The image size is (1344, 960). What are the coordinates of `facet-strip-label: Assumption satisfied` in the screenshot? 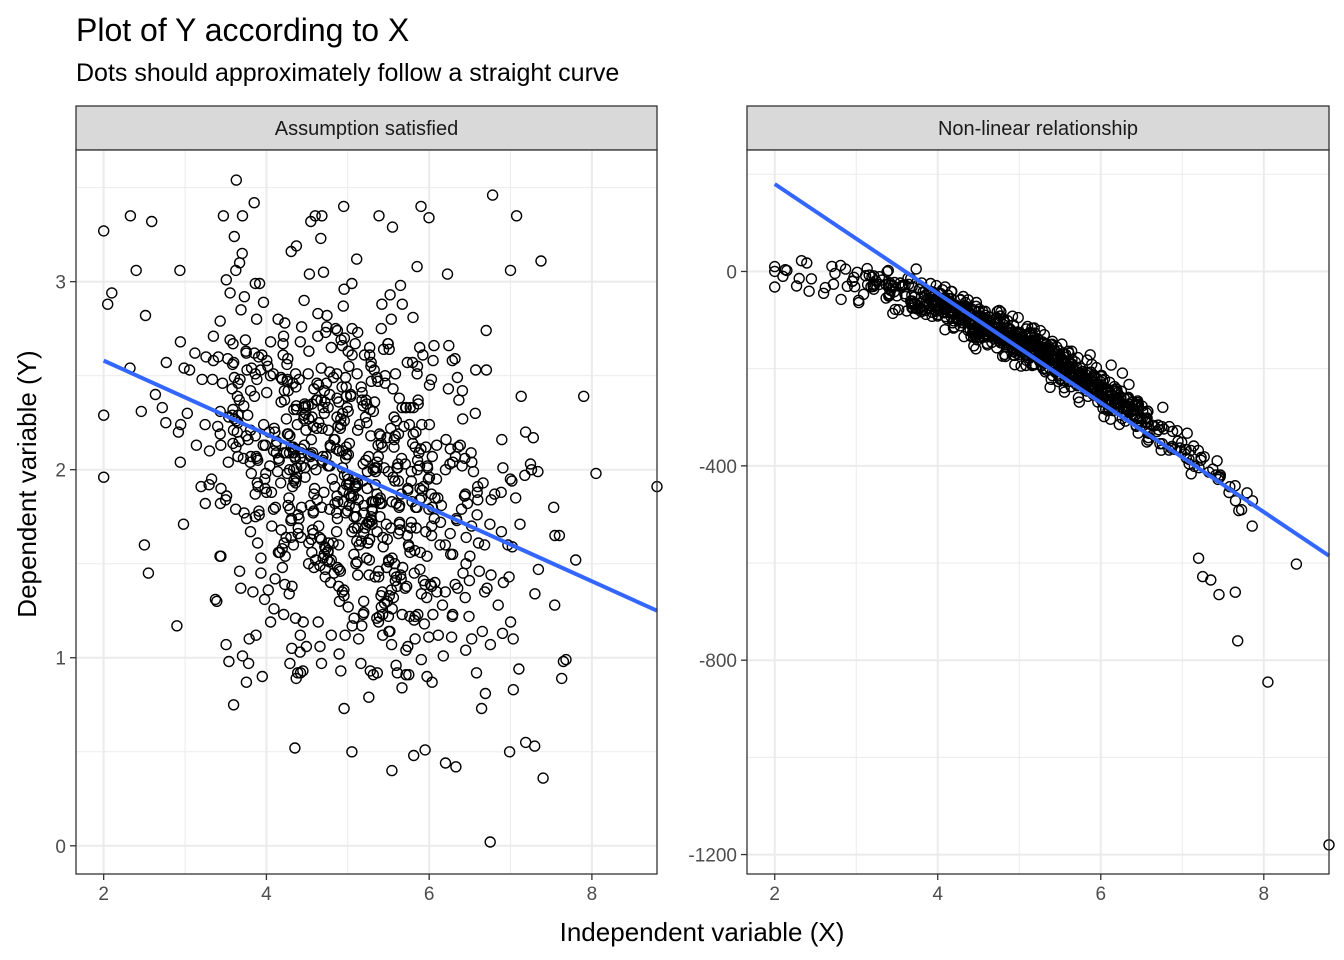 It's located at (366, 129).